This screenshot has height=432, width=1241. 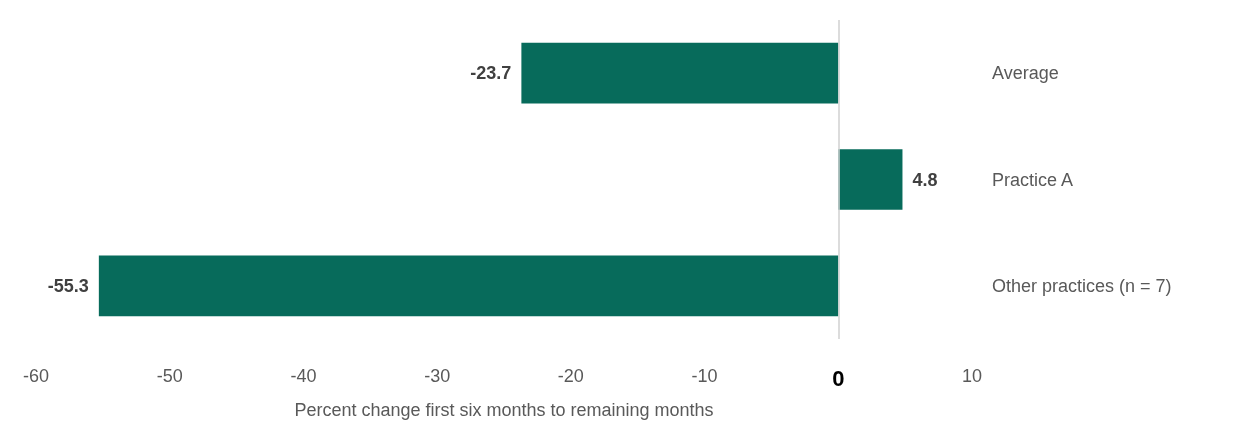 I want to click on data-label: 4.8, so click(x=925, y=179).